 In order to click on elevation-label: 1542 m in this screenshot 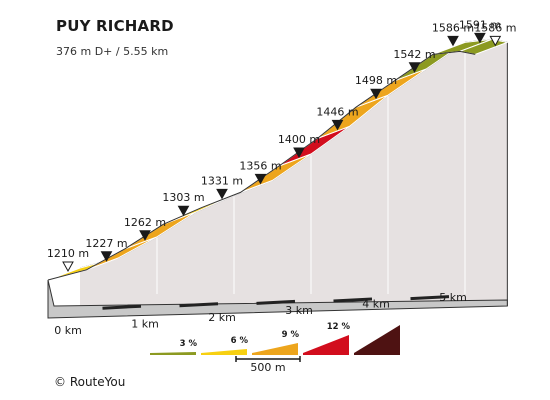, I will do `click(414, 54)`.